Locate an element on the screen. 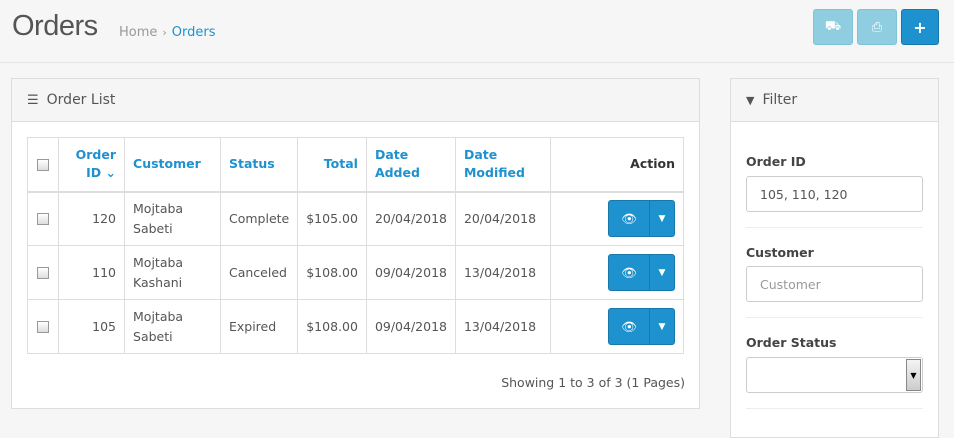  order-list-heading: ☰ Order List is located at coordinates (355, 100).